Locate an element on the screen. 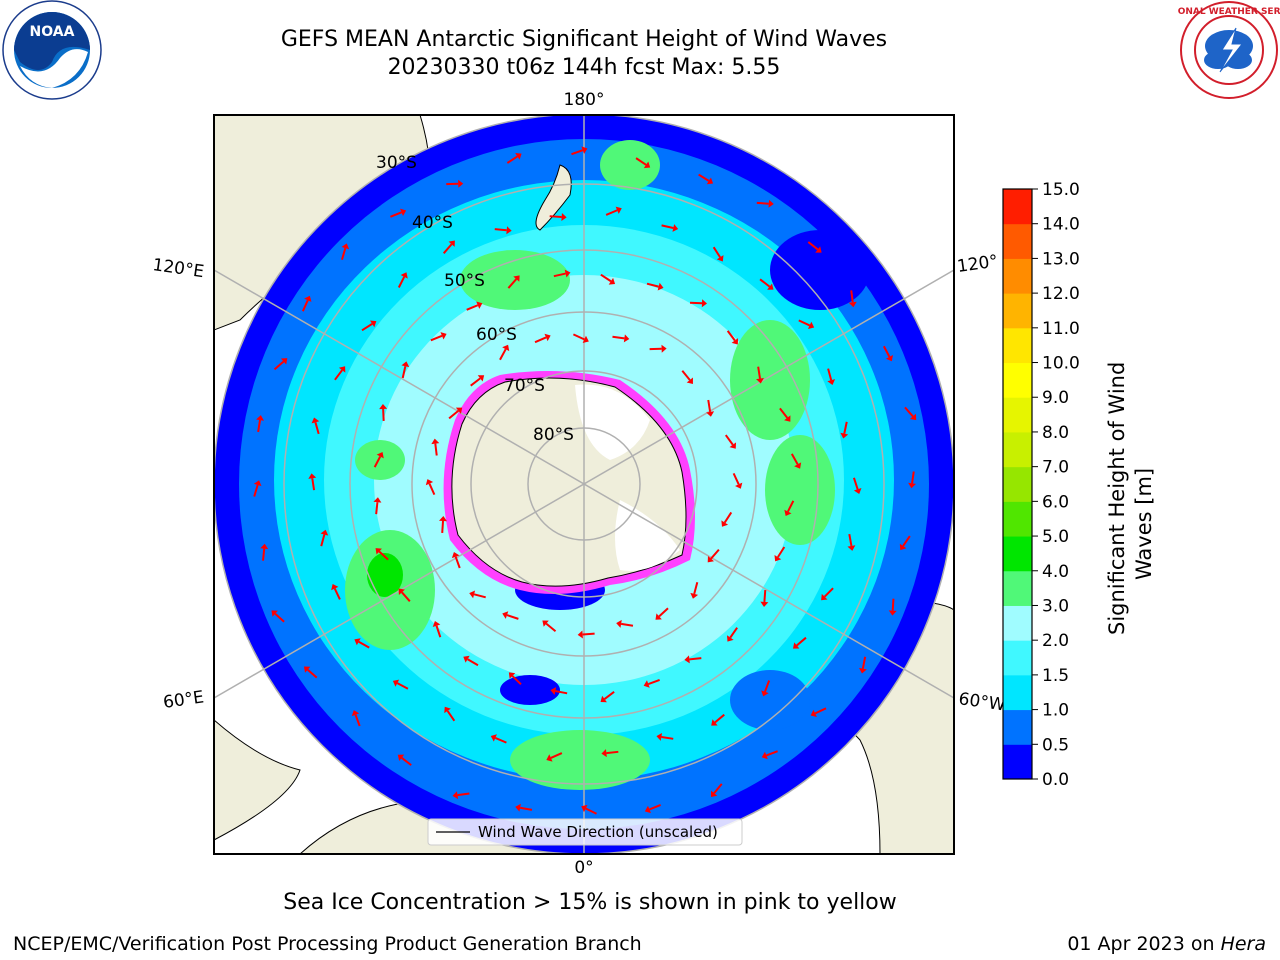 This screenshot has height=960, width=1280. lat-label-40s: 40°S is located at coordinates (432, 223).